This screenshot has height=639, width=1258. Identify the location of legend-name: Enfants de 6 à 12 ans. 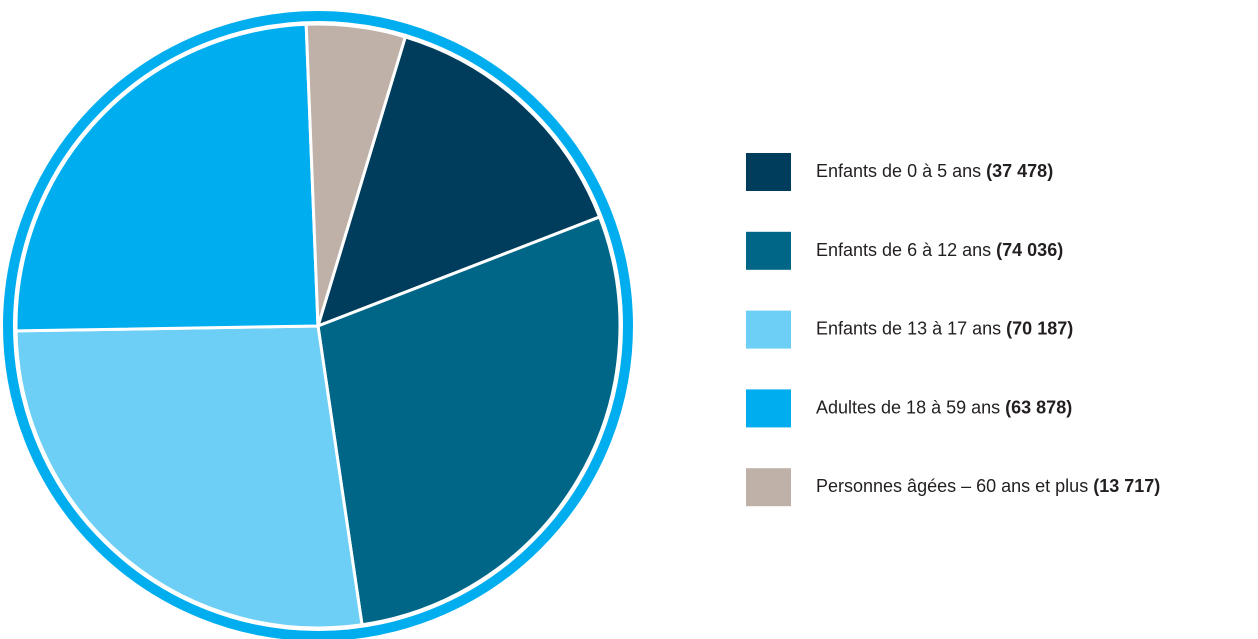
(903, 250).